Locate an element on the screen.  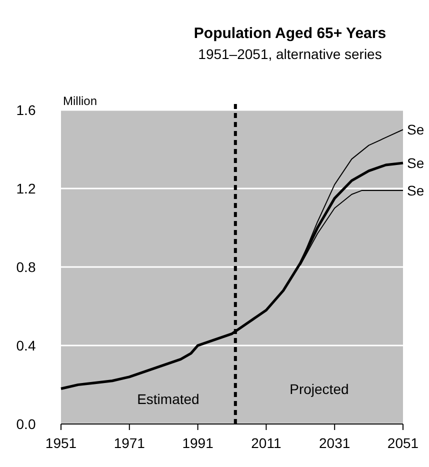
annotation: Estimated is located at coordinates (168, 399).